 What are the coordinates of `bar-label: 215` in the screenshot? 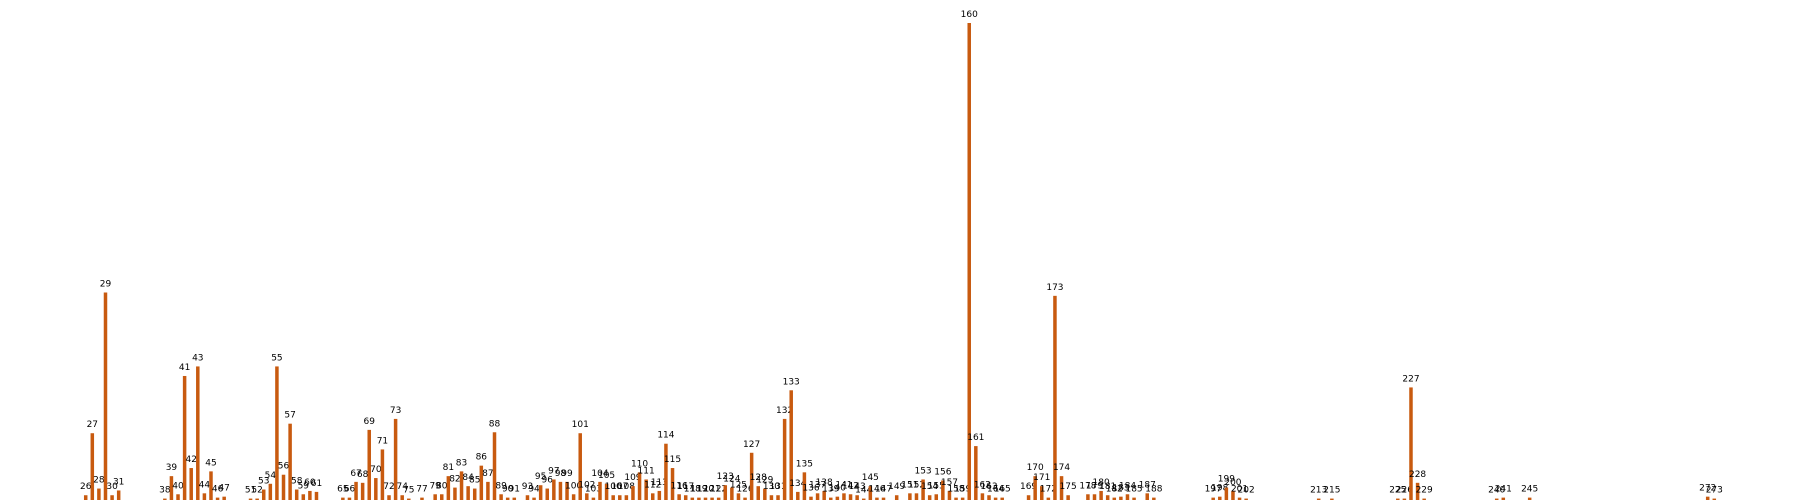 It's located at (1331, 491).